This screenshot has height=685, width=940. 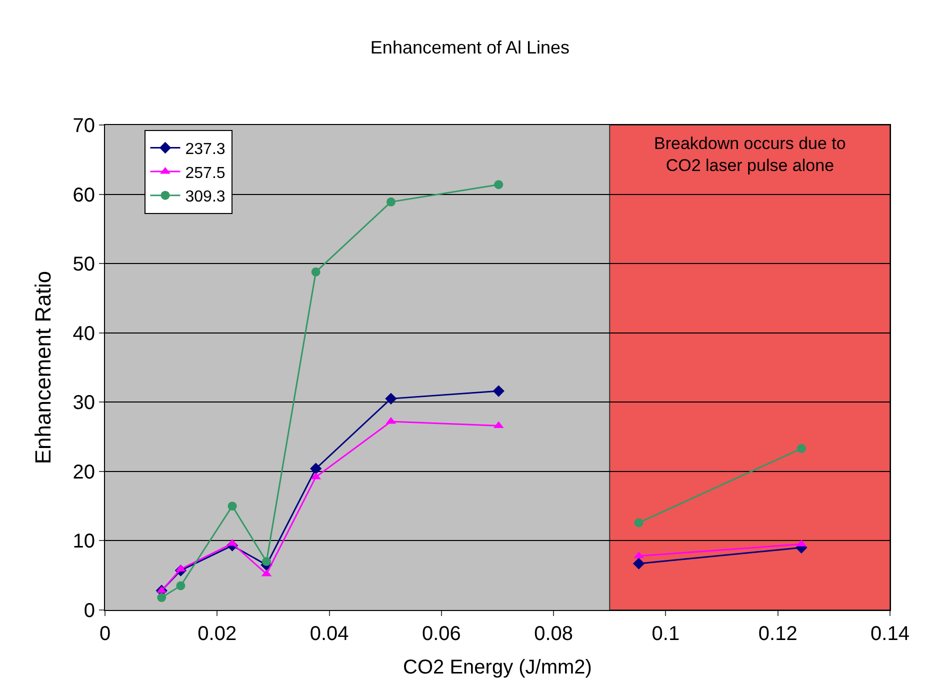 What do you see at coordinates (105, 634) in the screenshot?
I see `x-tick-label: 0` at bounding box center [105, 634].